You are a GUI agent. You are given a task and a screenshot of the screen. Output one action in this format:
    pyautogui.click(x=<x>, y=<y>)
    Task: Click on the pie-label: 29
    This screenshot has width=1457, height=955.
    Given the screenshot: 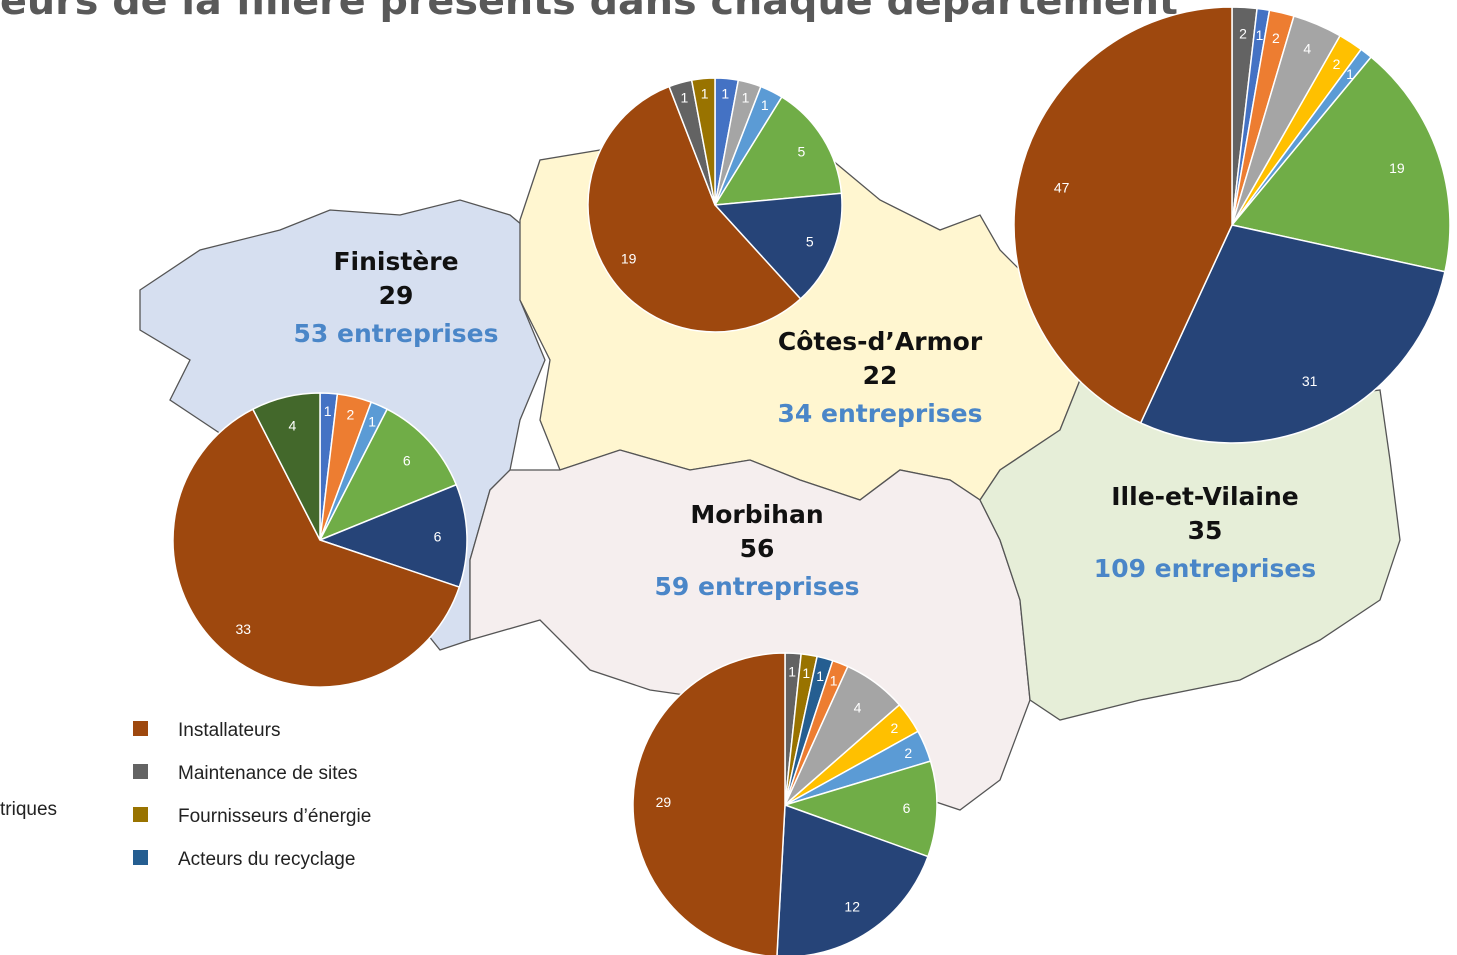 What is the action you would take?
    pyautogui.click(x=664, y=802)
    